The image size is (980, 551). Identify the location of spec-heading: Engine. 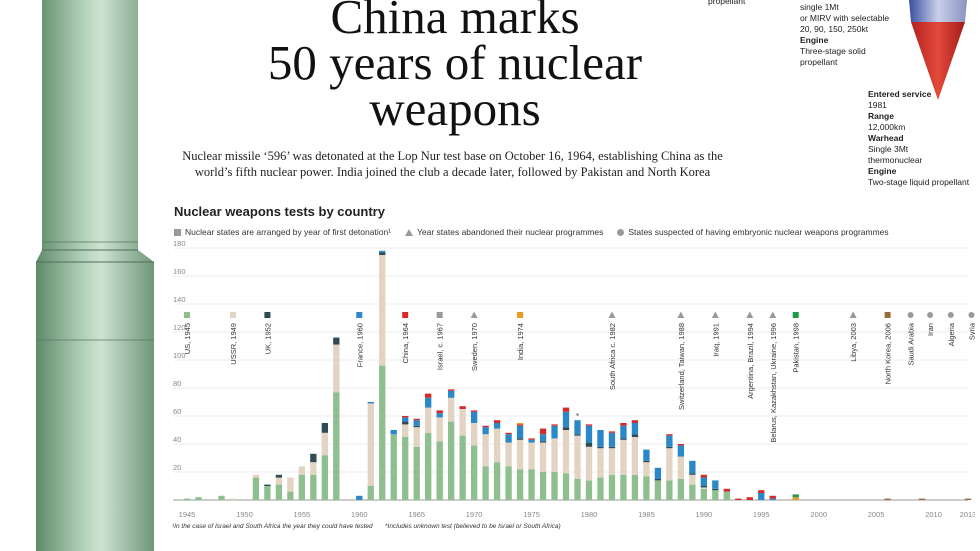
(882, 171).